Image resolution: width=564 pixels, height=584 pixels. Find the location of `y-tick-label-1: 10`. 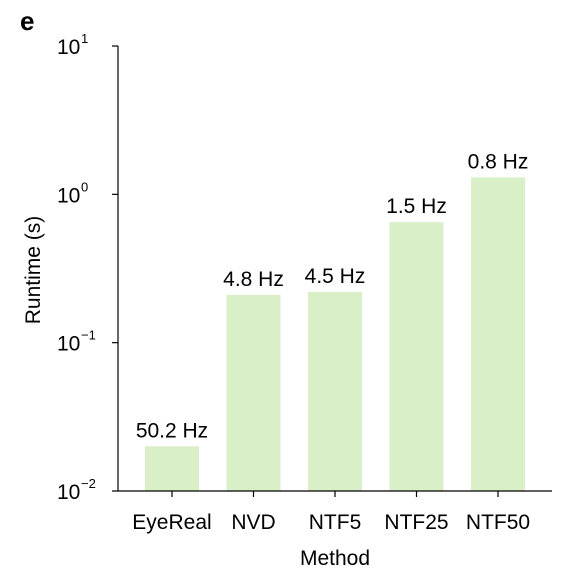

y-tick-label-1: 10 is located at coordinates (68, 195).